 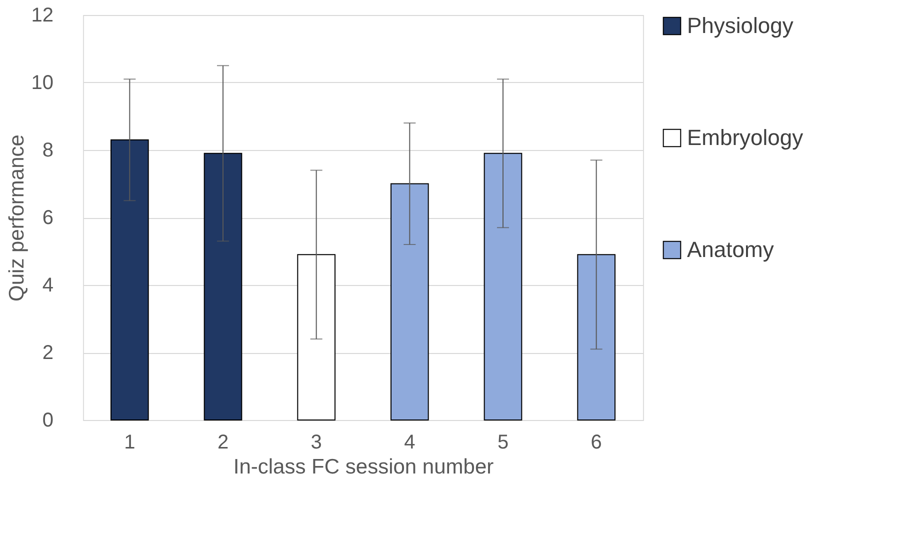 What do you see at coordinates (130, 443) in the screenshot?
I see `x-tick-label: 1` at bounding box center [130, 443].